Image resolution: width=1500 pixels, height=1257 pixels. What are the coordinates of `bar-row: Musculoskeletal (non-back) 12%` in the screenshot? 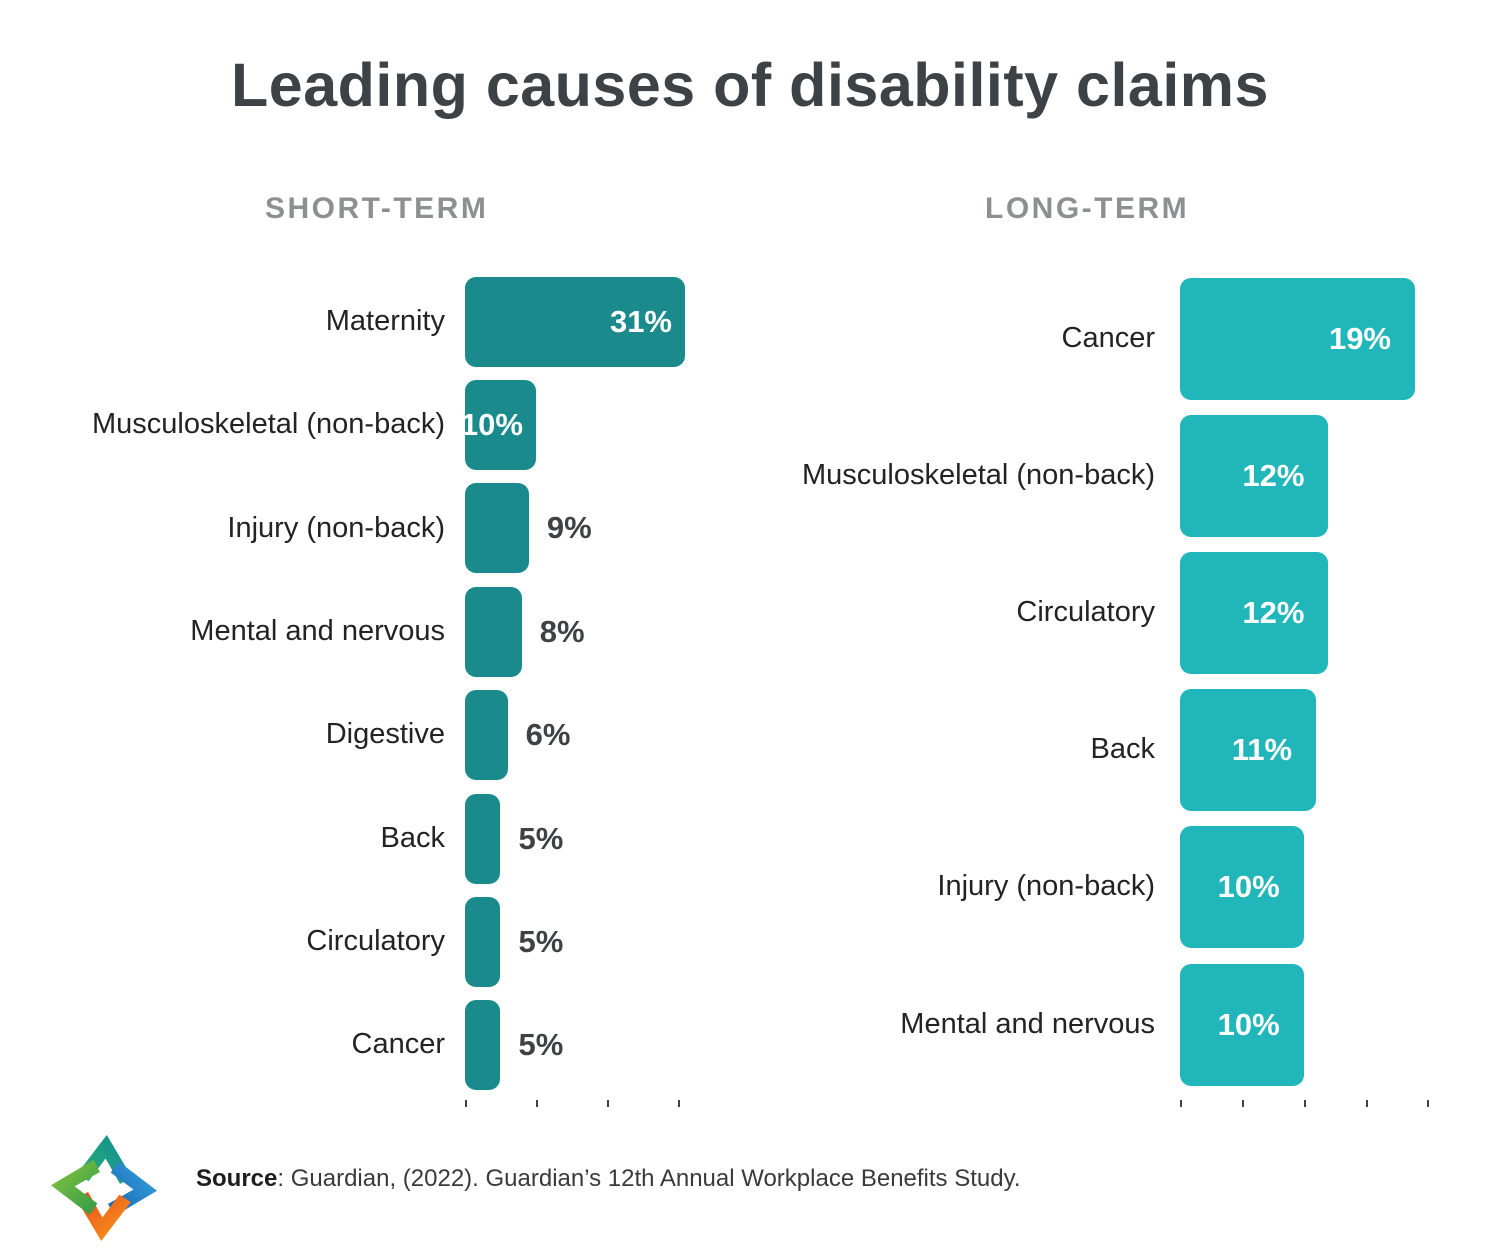 It's located at (1125, 475).